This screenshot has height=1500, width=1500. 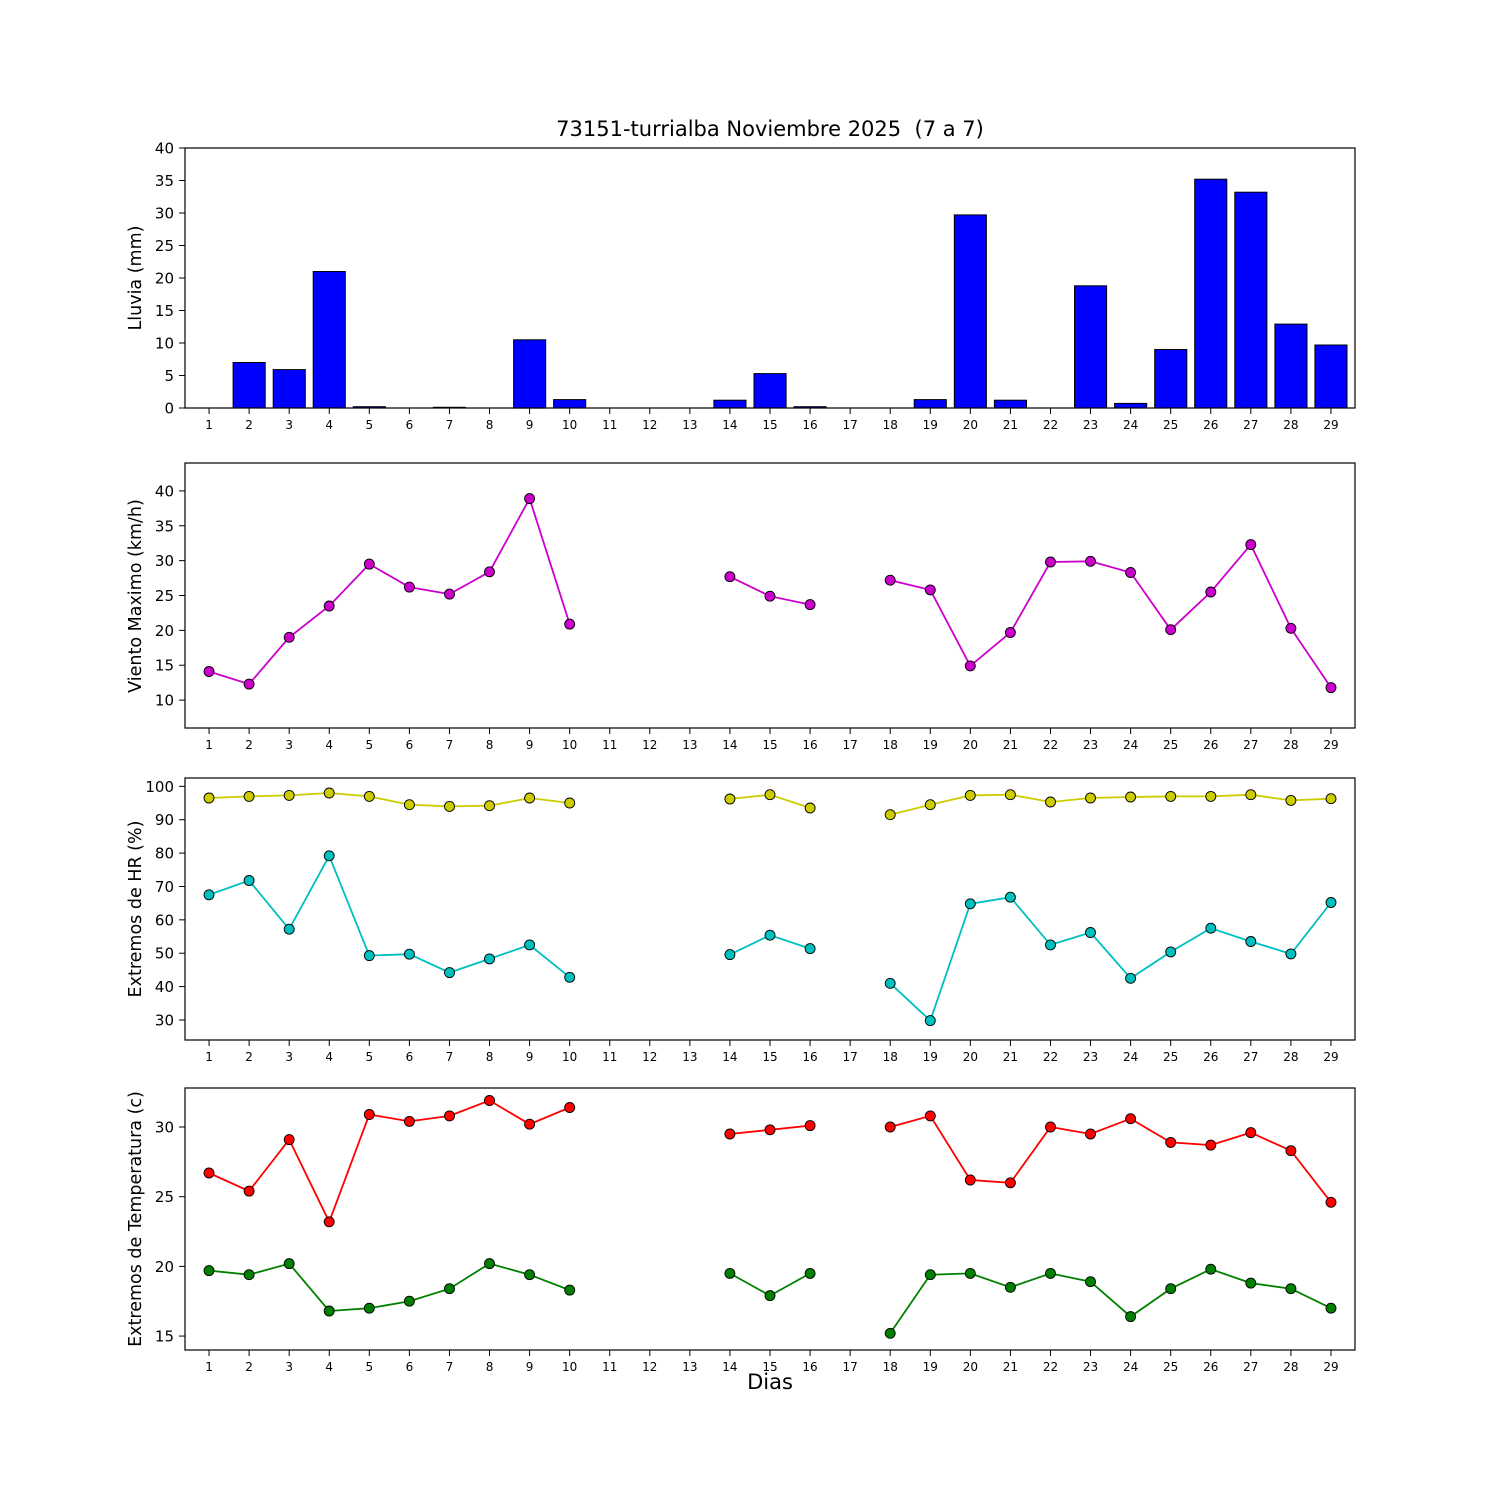 What do you see at coordinates (1250, 745) in the screenshot?
I see `x-tick-label: 27` at bounding box center [1250, 745].